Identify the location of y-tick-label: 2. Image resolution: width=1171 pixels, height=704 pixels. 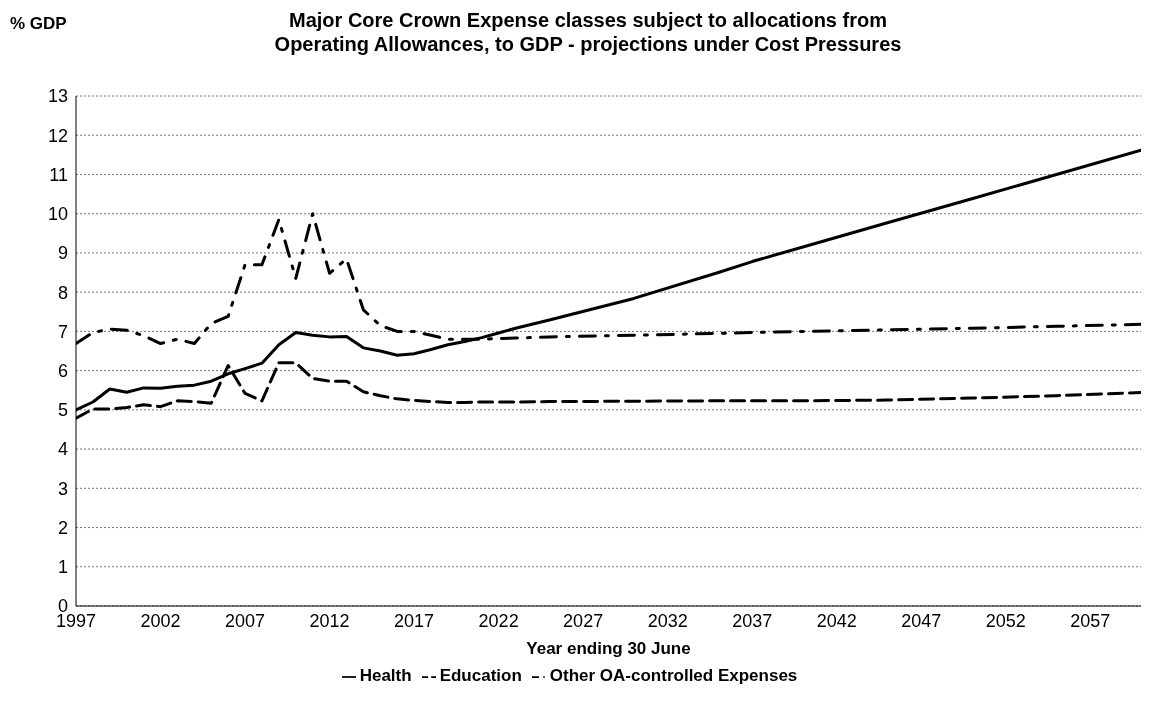
(62, 527).